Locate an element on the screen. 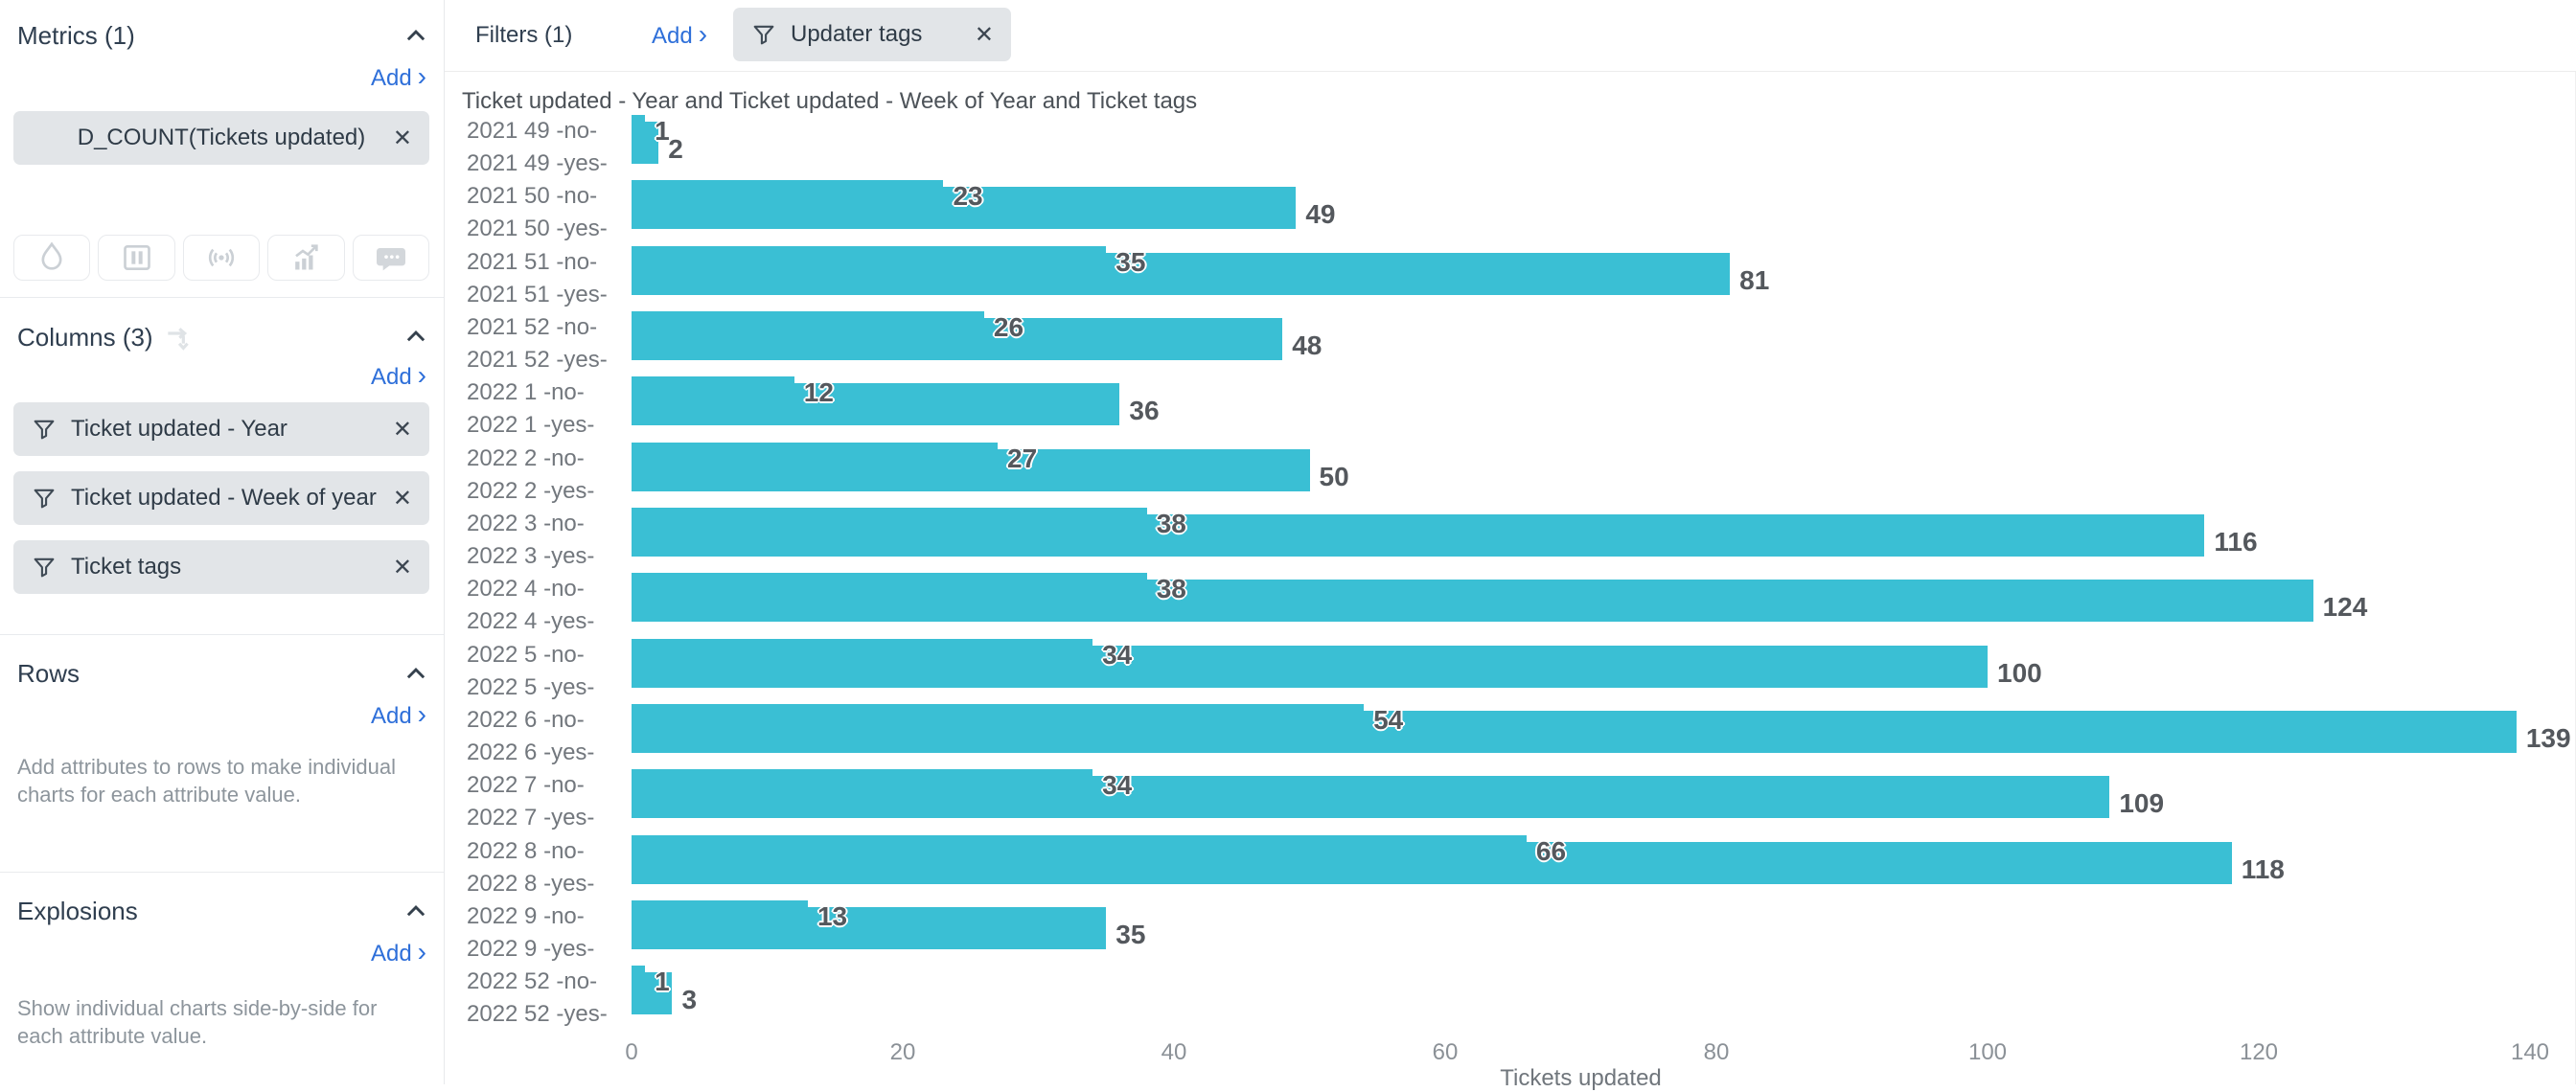  category-label: 2022 1 -yes- is located at coordinates (530, 426).